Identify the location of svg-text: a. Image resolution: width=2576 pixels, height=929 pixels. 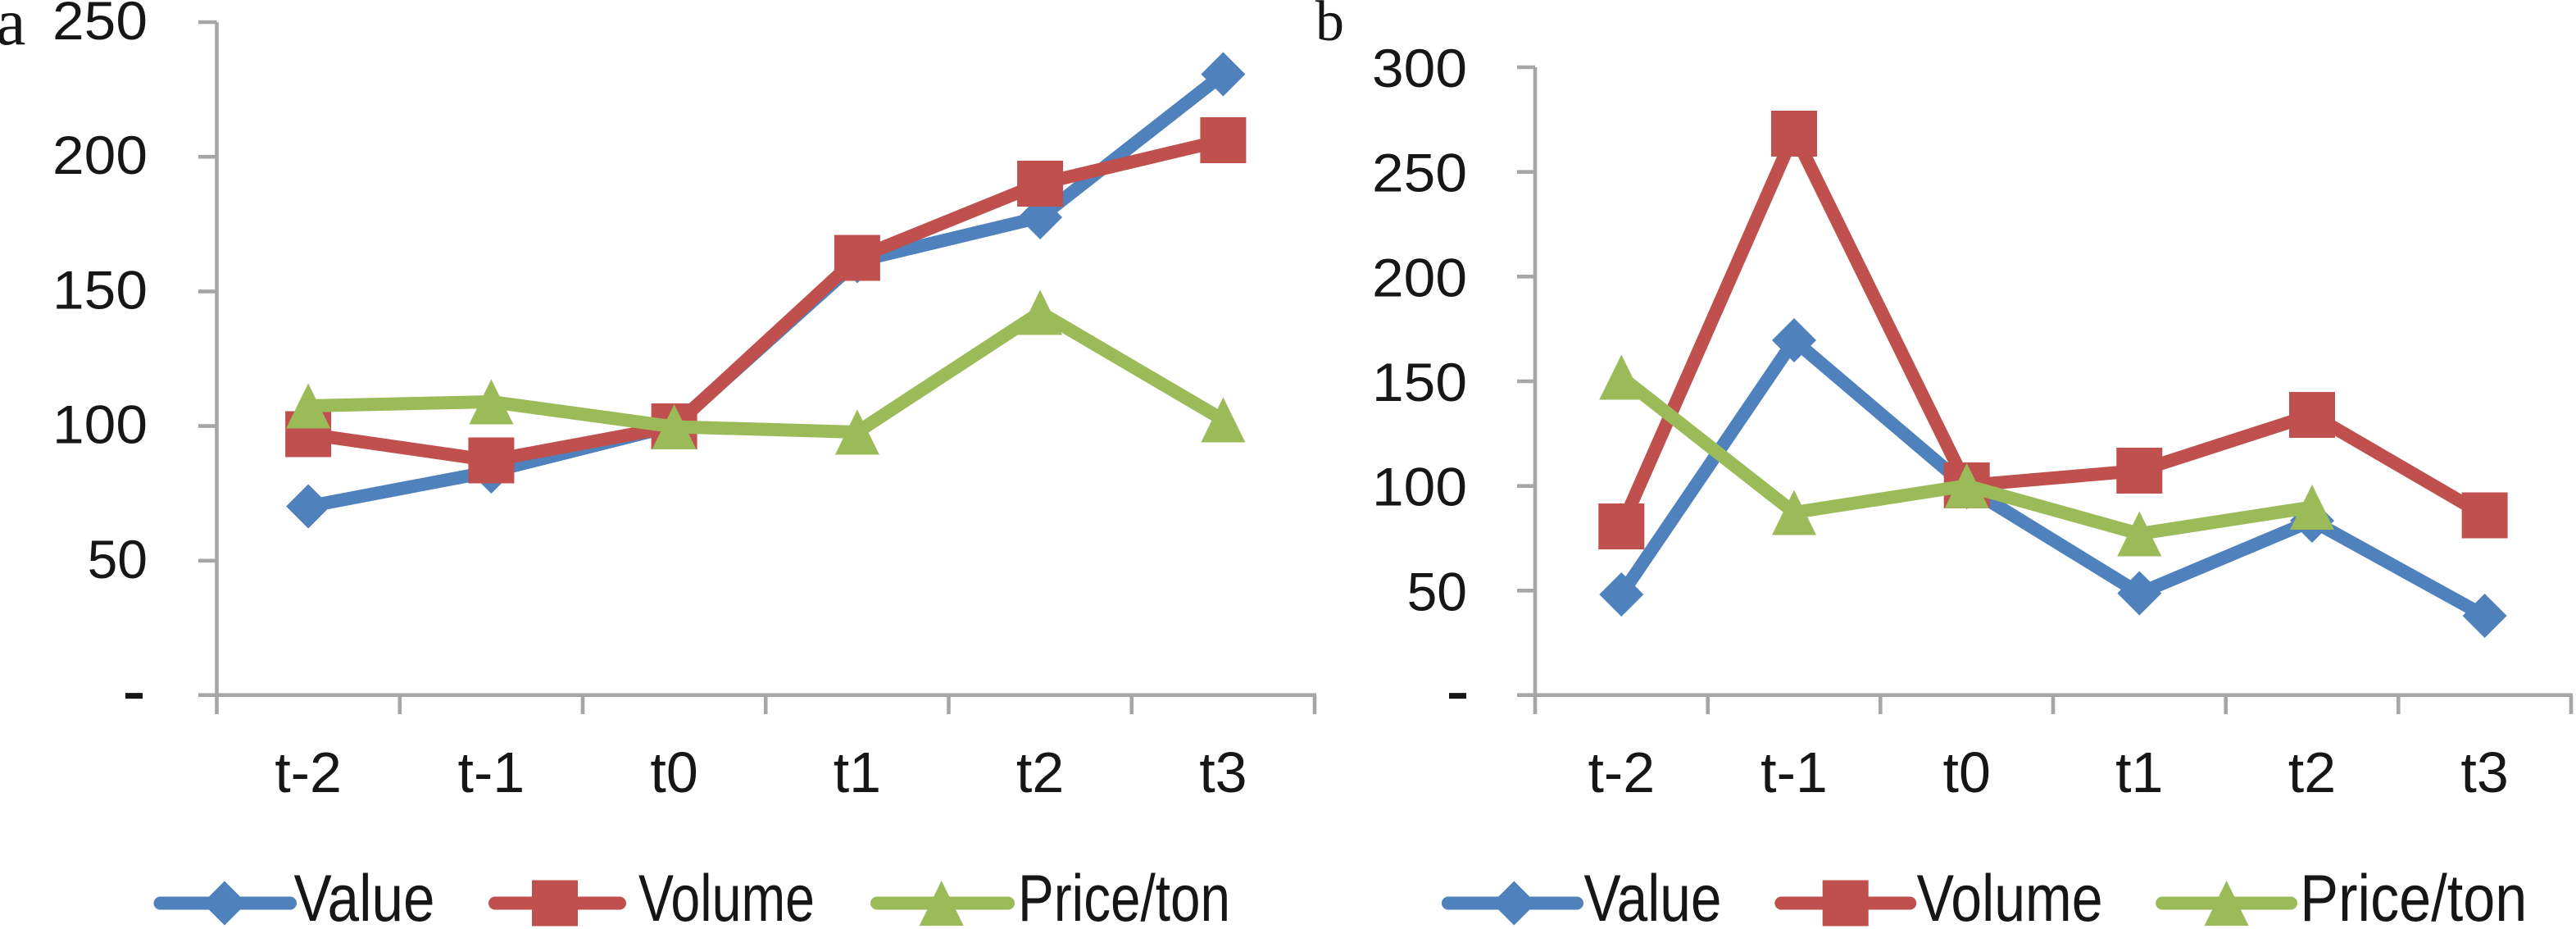
(12, 30).